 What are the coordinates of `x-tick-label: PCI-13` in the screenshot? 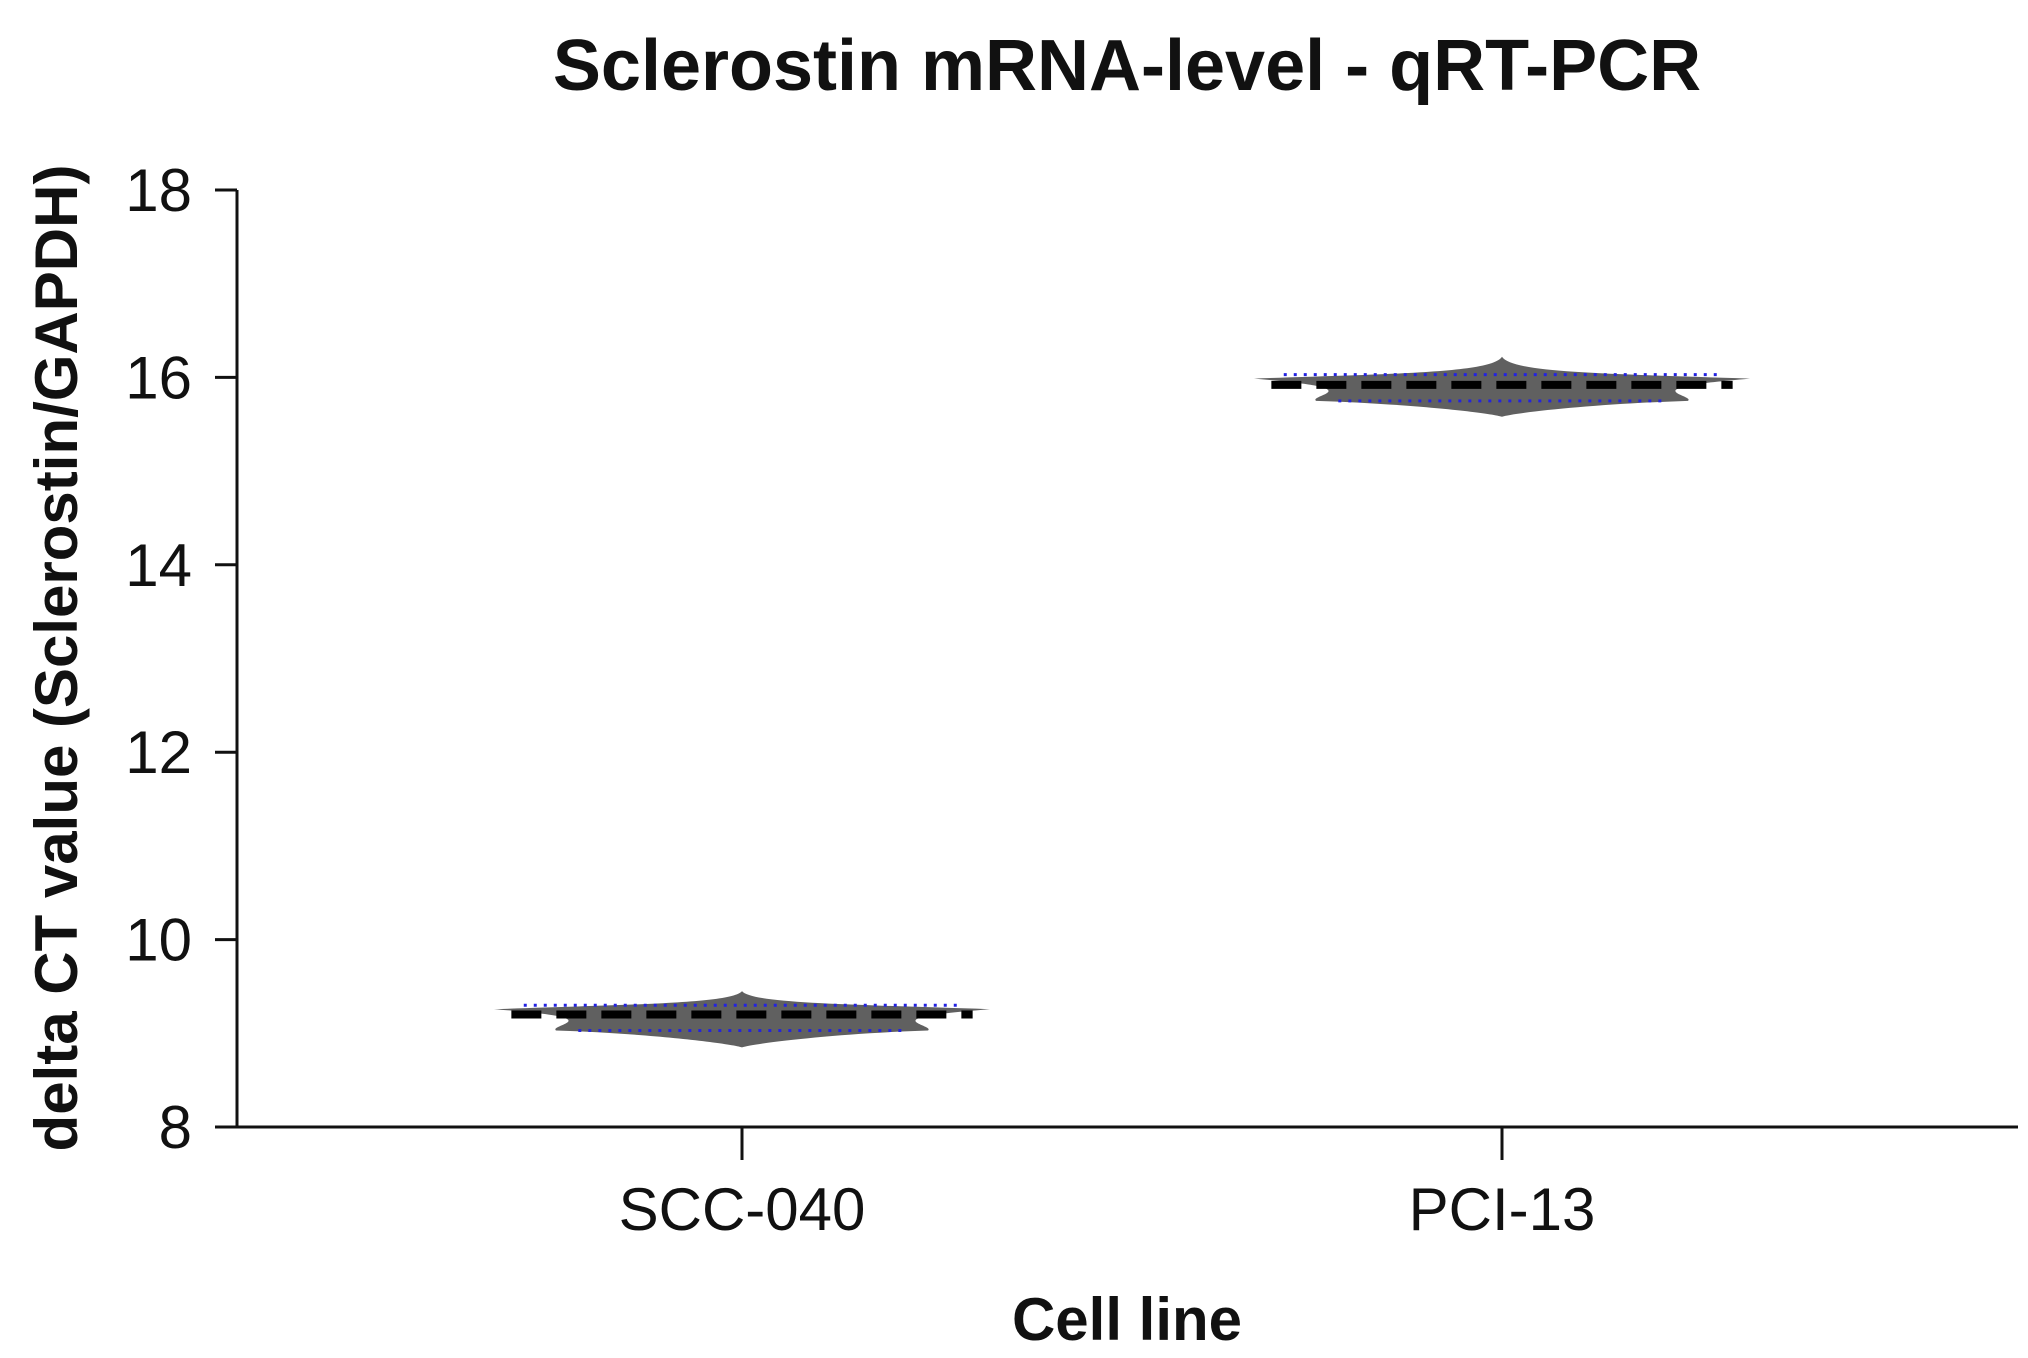 It's located at (1502, 1209).